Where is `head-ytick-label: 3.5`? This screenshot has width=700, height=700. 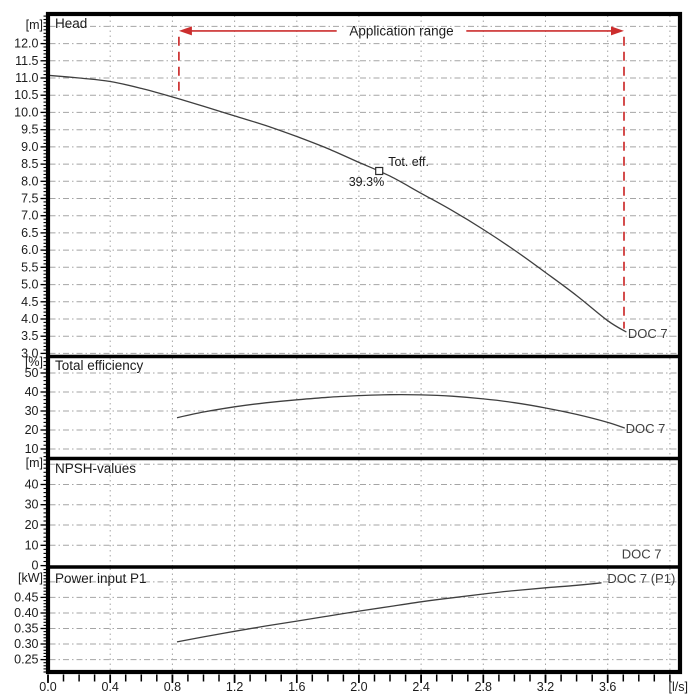
head-ytick-label: 3.5 is located at coordinates (29, 336).